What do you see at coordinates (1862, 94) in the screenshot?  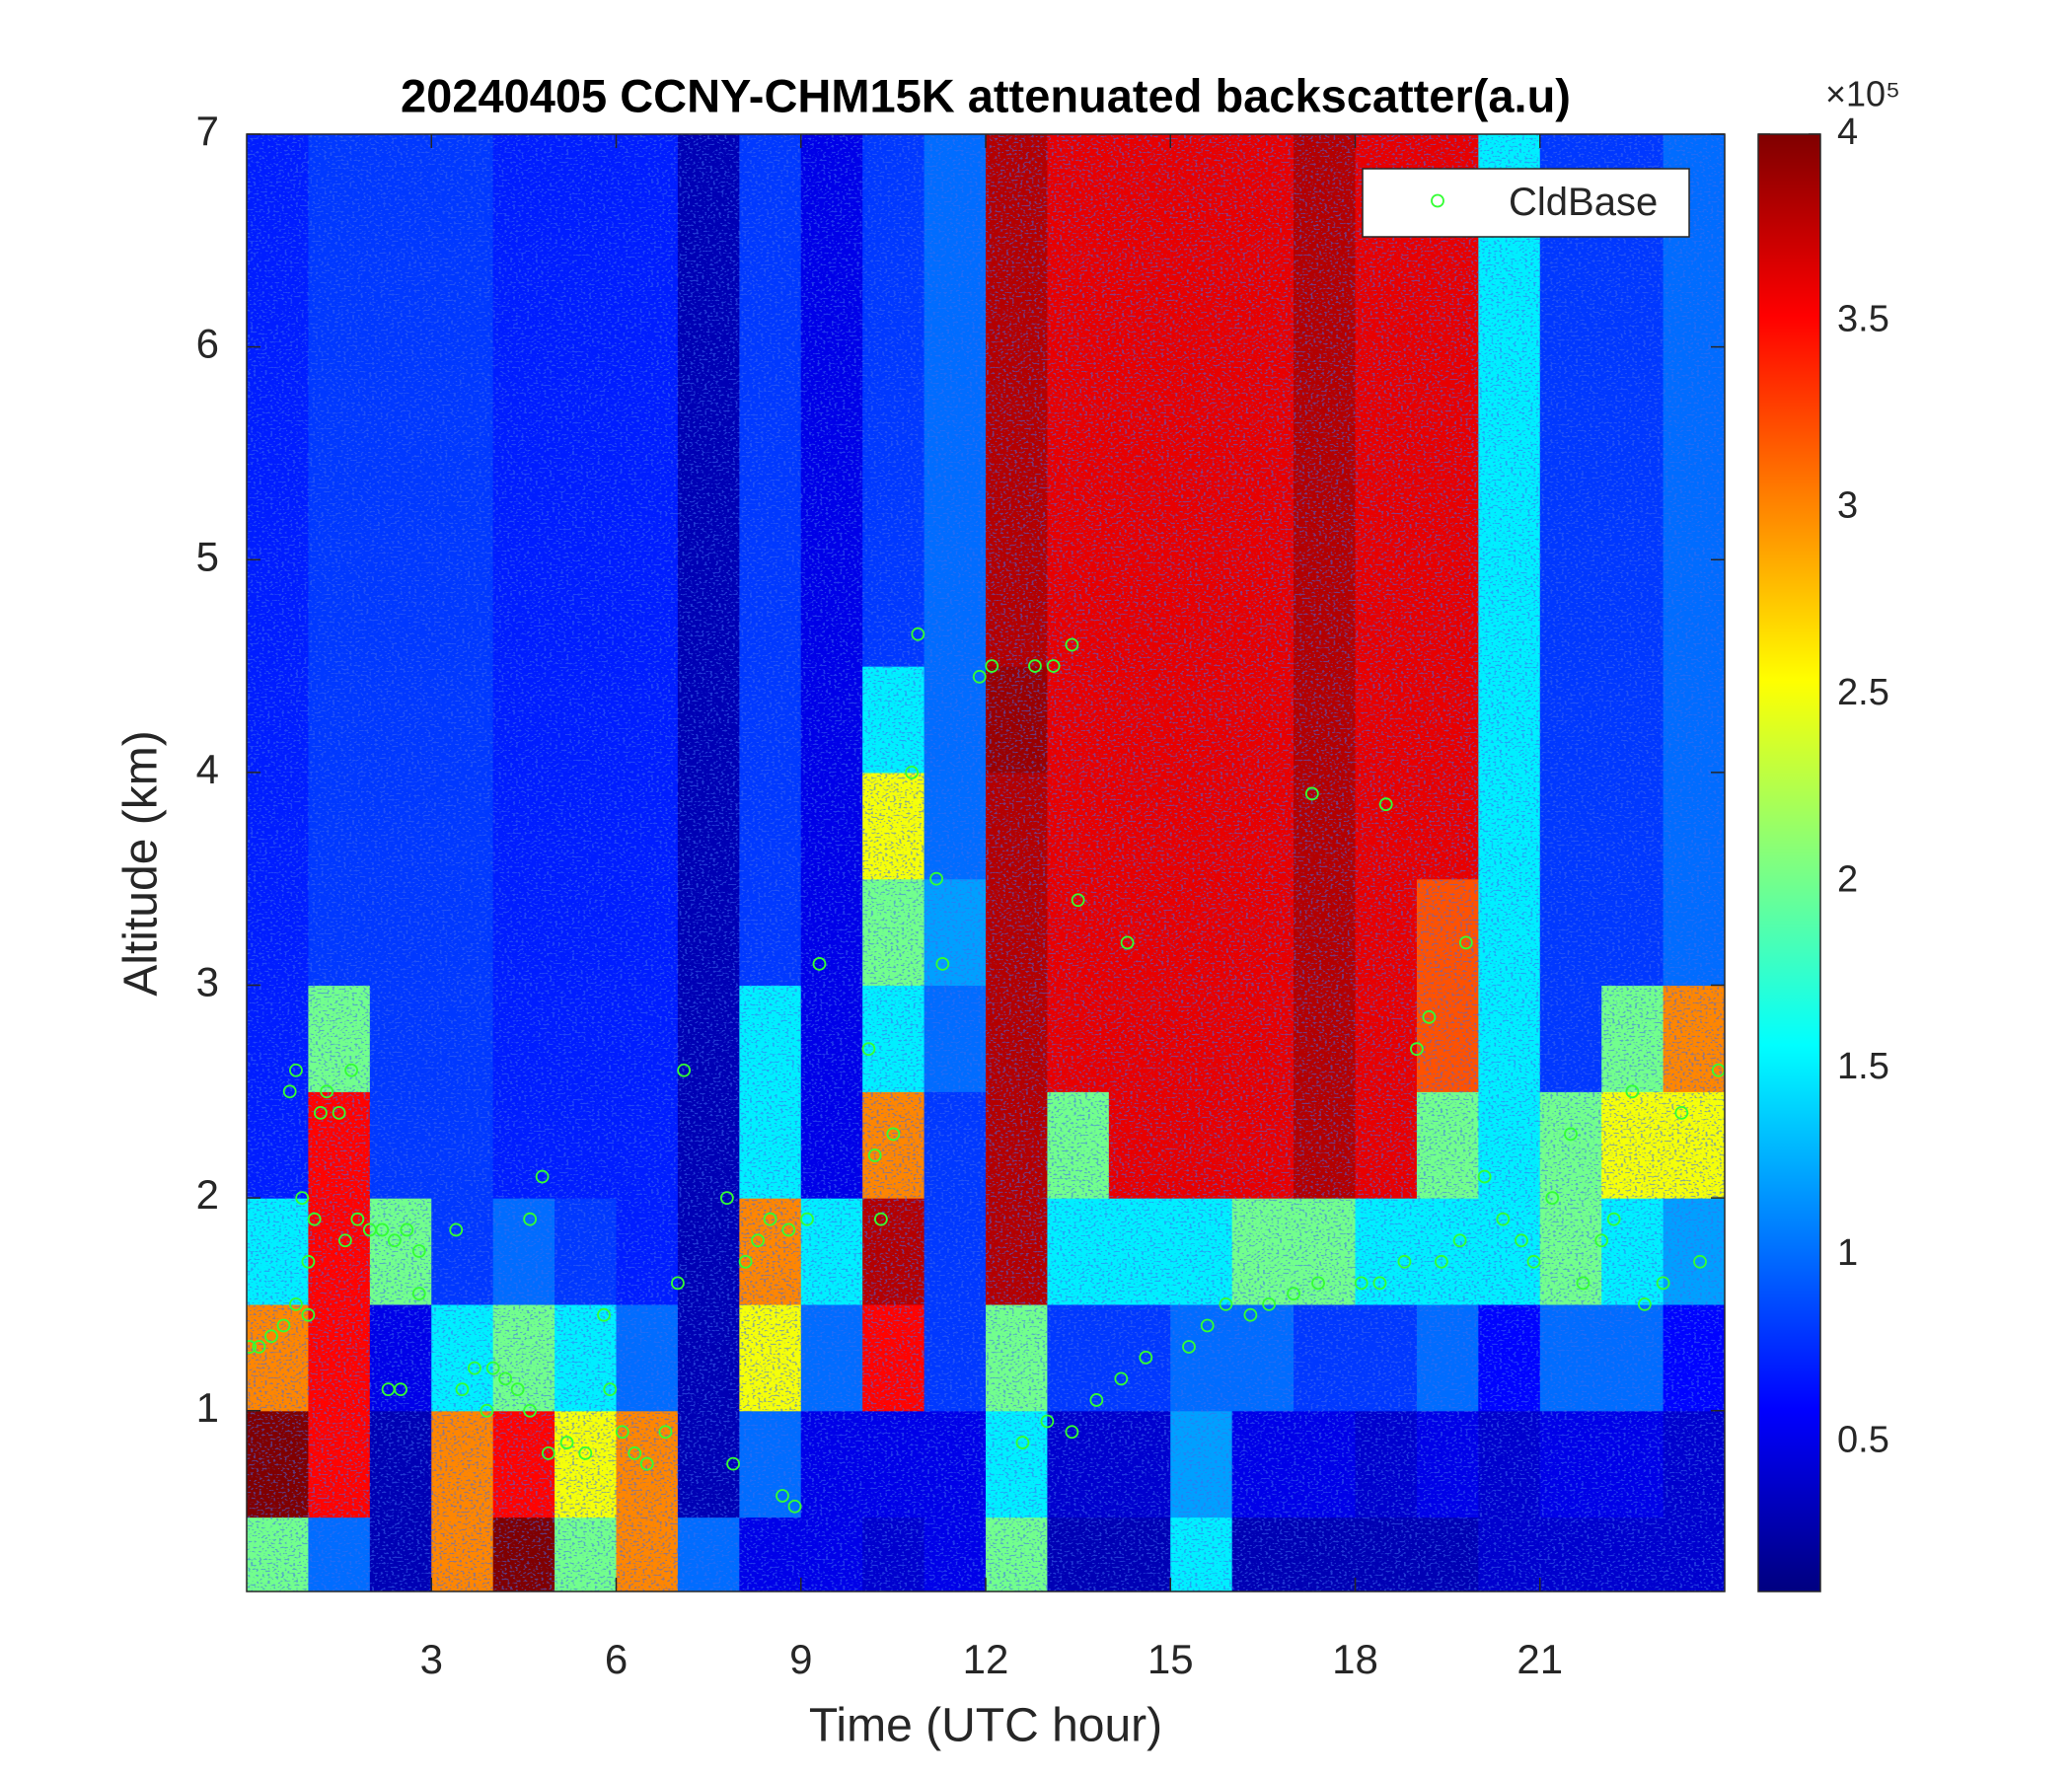 I see `colorbar-exponent: ×10⁵` at bounding box center [1862, 94].